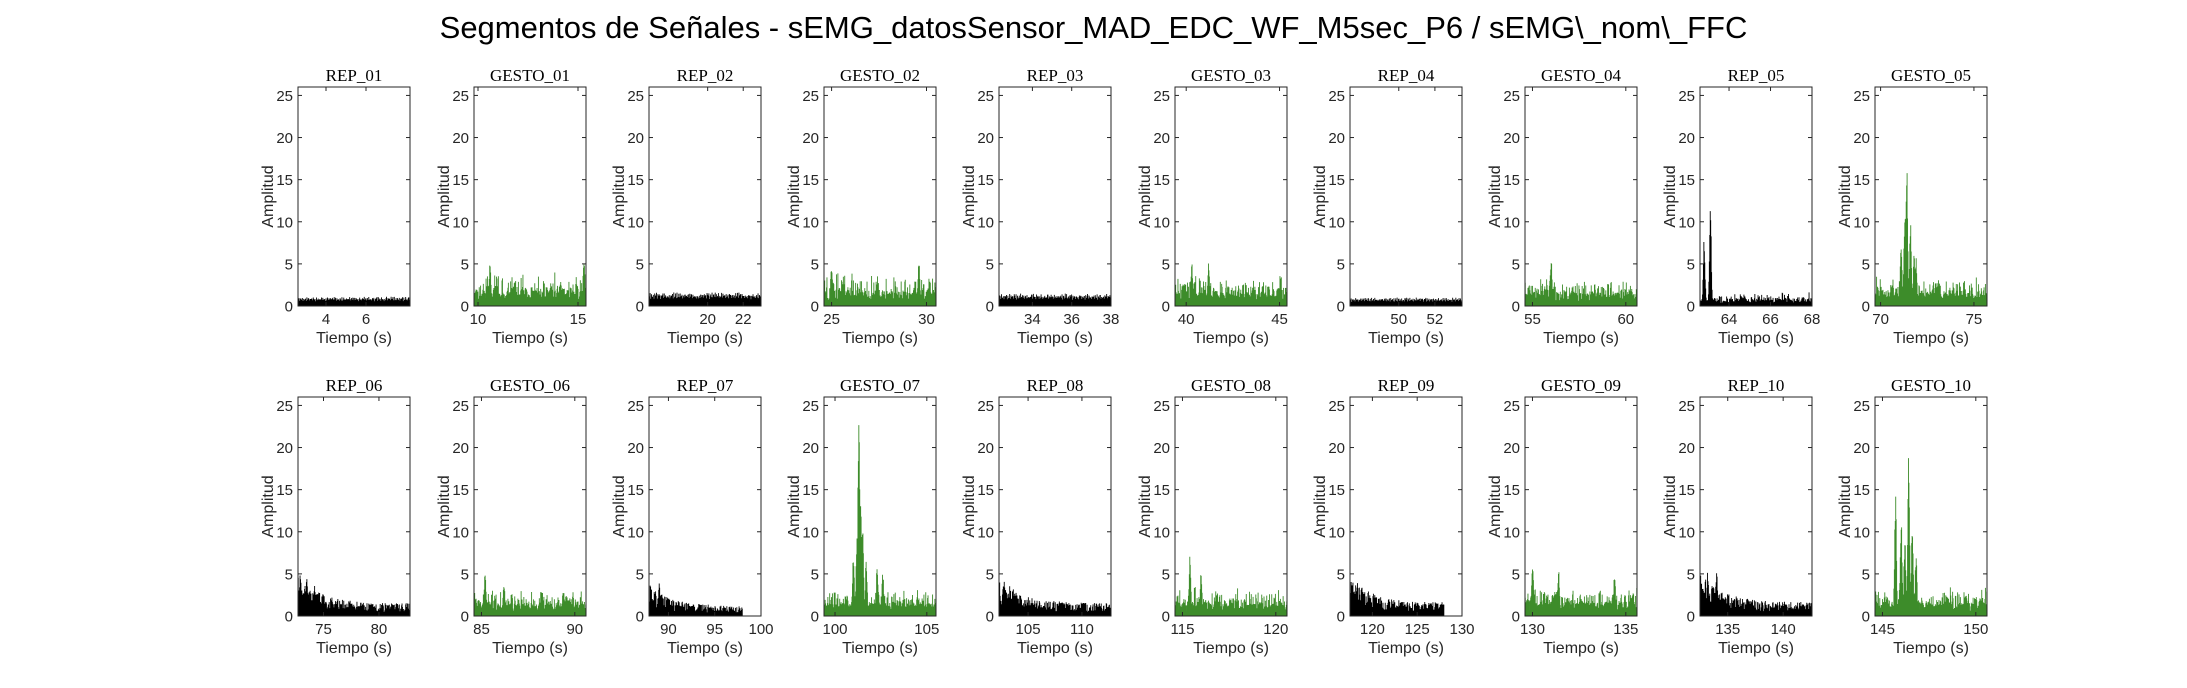  Describe the element at coordinates (1912, 206) in the screenshot. I see `subplot-gesto-05: 0 5 10 15 20 25 70 75 Tiempo (s) Amplitud GESTO_05` at that location.